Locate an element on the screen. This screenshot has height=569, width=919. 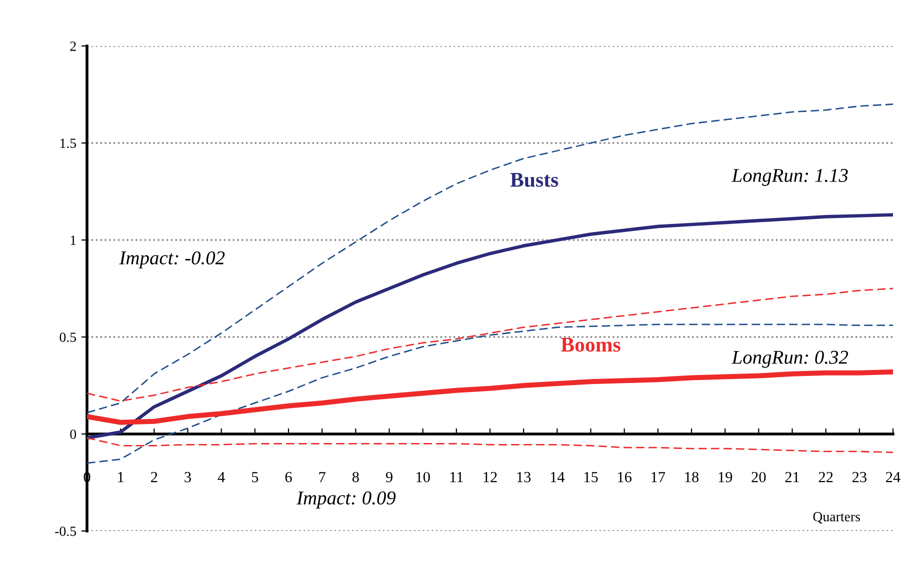
x-tick-label: 17 is located at coordinates (659, 477).